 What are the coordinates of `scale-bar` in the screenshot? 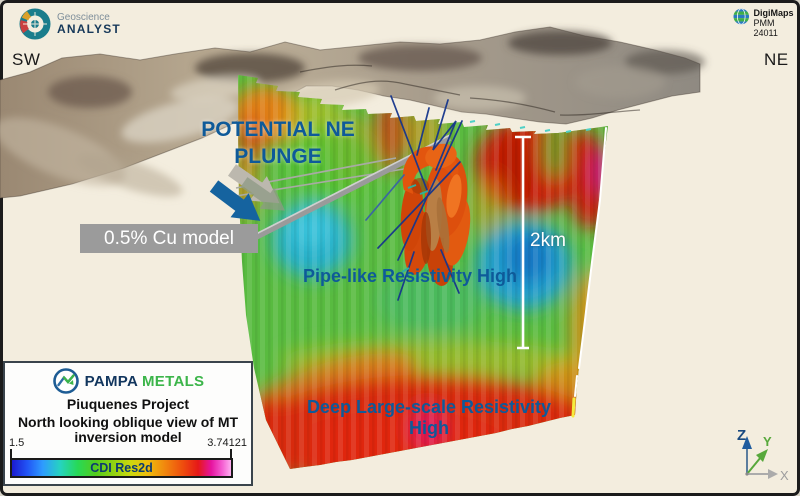 It's located at (523, 242).